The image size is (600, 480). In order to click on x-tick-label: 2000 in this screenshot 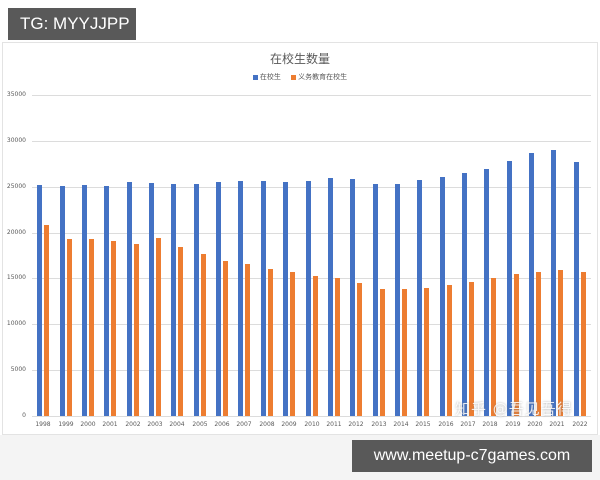, I will do `click(88, 424)`.